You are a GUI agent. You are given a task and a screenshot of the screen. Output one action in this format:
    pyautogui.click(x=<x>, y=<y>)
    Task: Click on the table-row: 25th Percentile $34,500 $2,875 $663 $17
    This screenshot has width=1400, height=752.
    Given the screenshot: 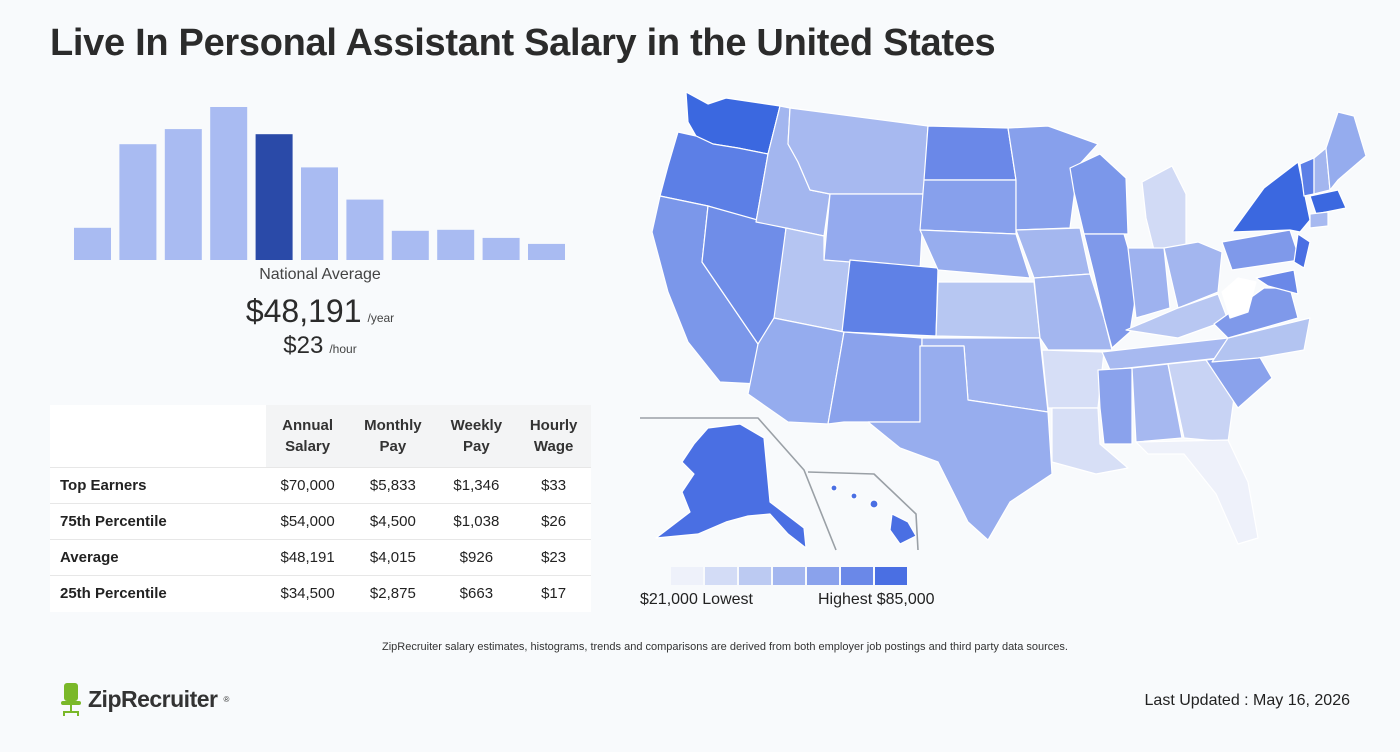 What is the action you would take?
    pyautogui.click(x=320, y=593)
    